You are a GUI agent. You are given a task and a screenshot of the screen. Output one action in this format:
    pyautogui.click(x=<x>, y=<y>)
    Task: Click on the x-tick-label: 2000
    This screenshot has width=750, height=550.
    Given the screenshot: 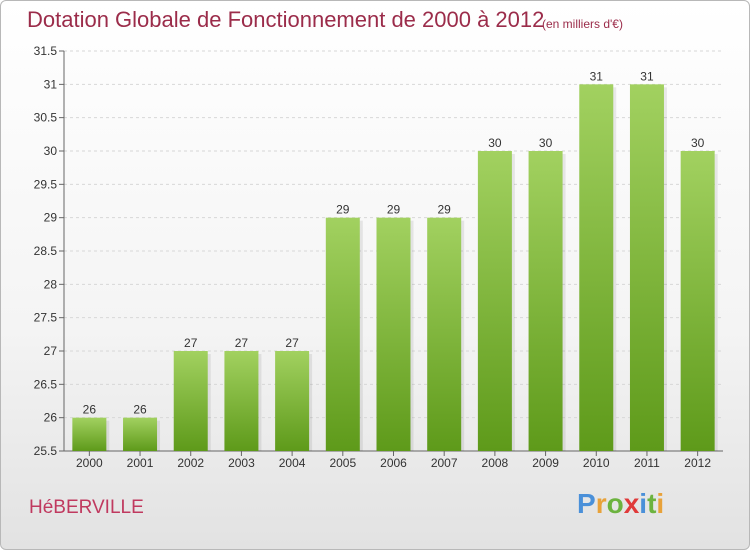 What is the action you would take?
    pyautogui.click(x=89, y=463)
    